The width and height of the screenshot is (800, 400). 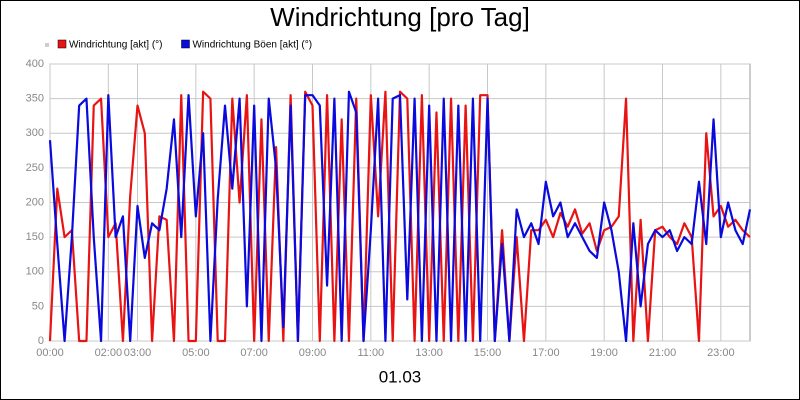 What do you see at coordinates (35, 64) in the screenshot?
I see `y-tick-label: 400` at bounding box center [35, 64].